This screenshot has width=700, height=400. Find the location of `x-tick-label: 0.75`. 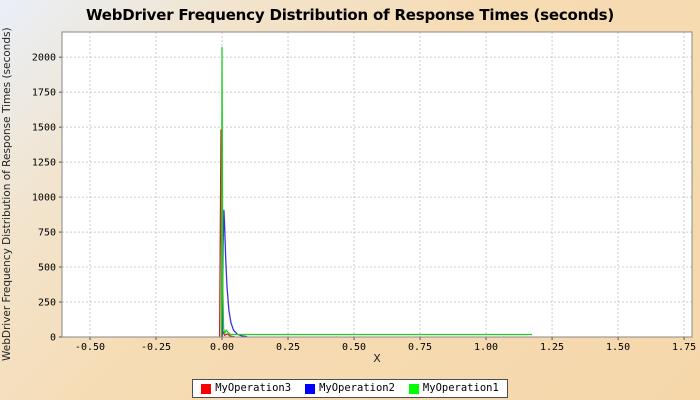

x-tick-label: 0.75 is located at coordinates (420, 347).